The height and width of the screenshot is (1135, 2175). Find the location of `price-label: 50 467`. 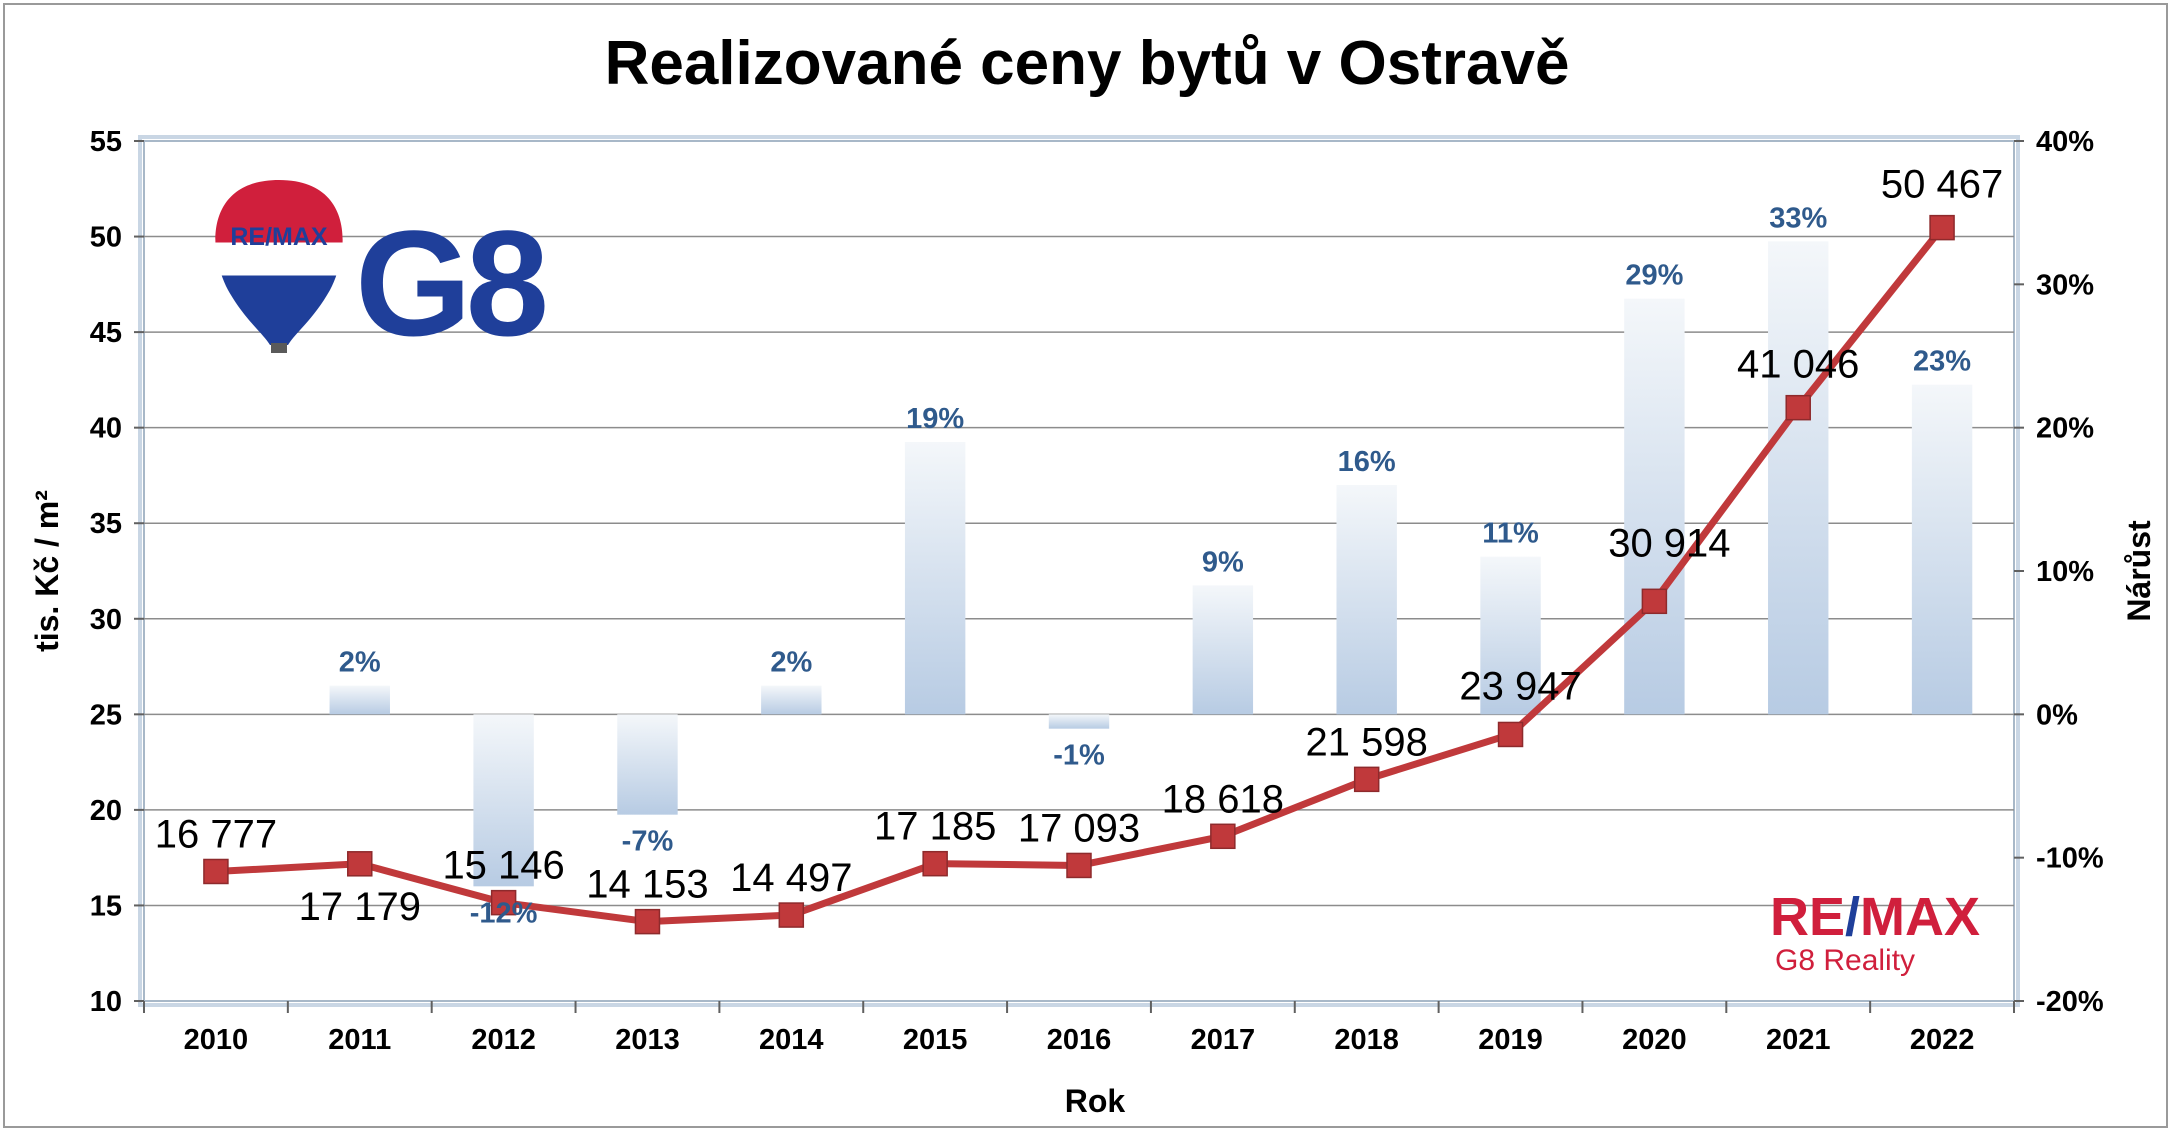

price-label: 50 467 is located at coordinates (1942, 185).